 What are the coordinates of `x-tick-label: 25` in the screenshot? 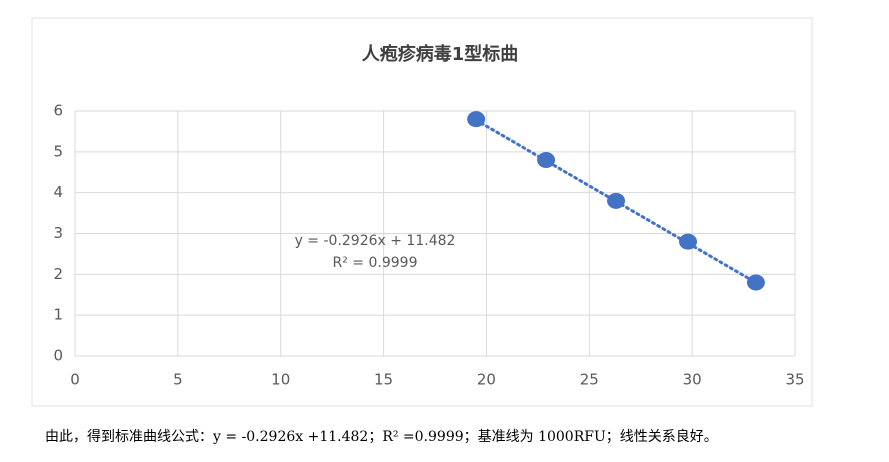 It's located at (589, 380).